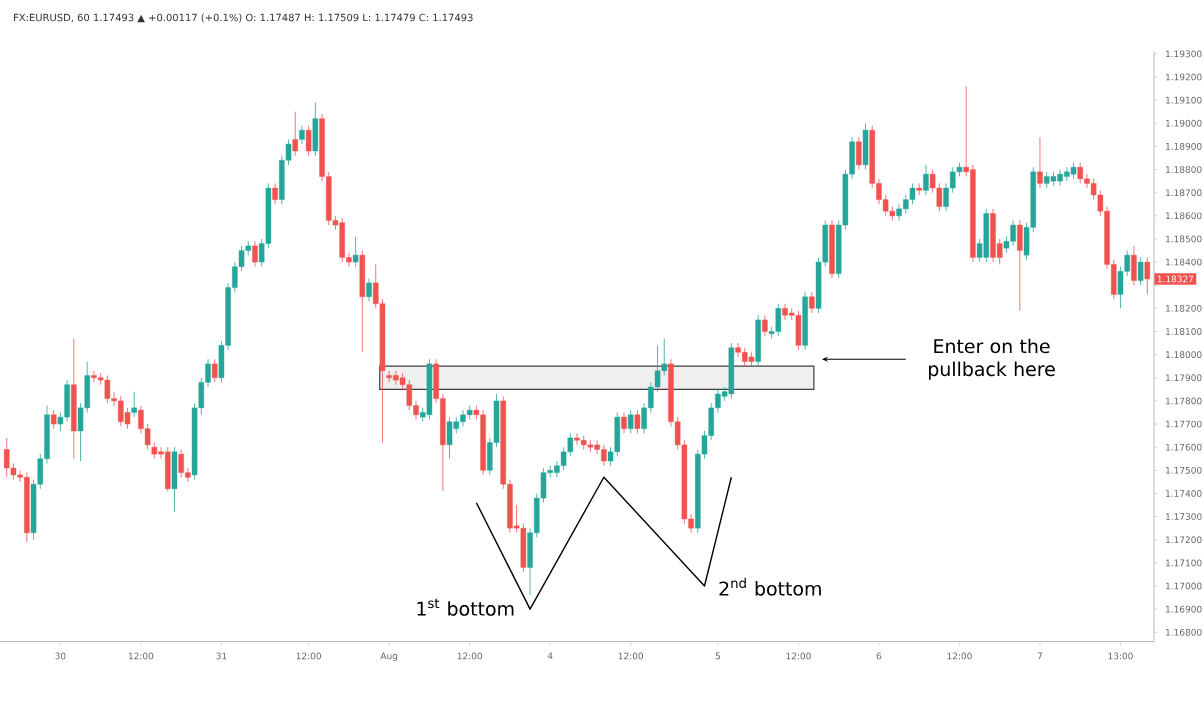 Image resolution: width=1204 pixels, height=704 pixels. I want to click on annotation: 1$^{st}$ bottom, so click(465, 607).